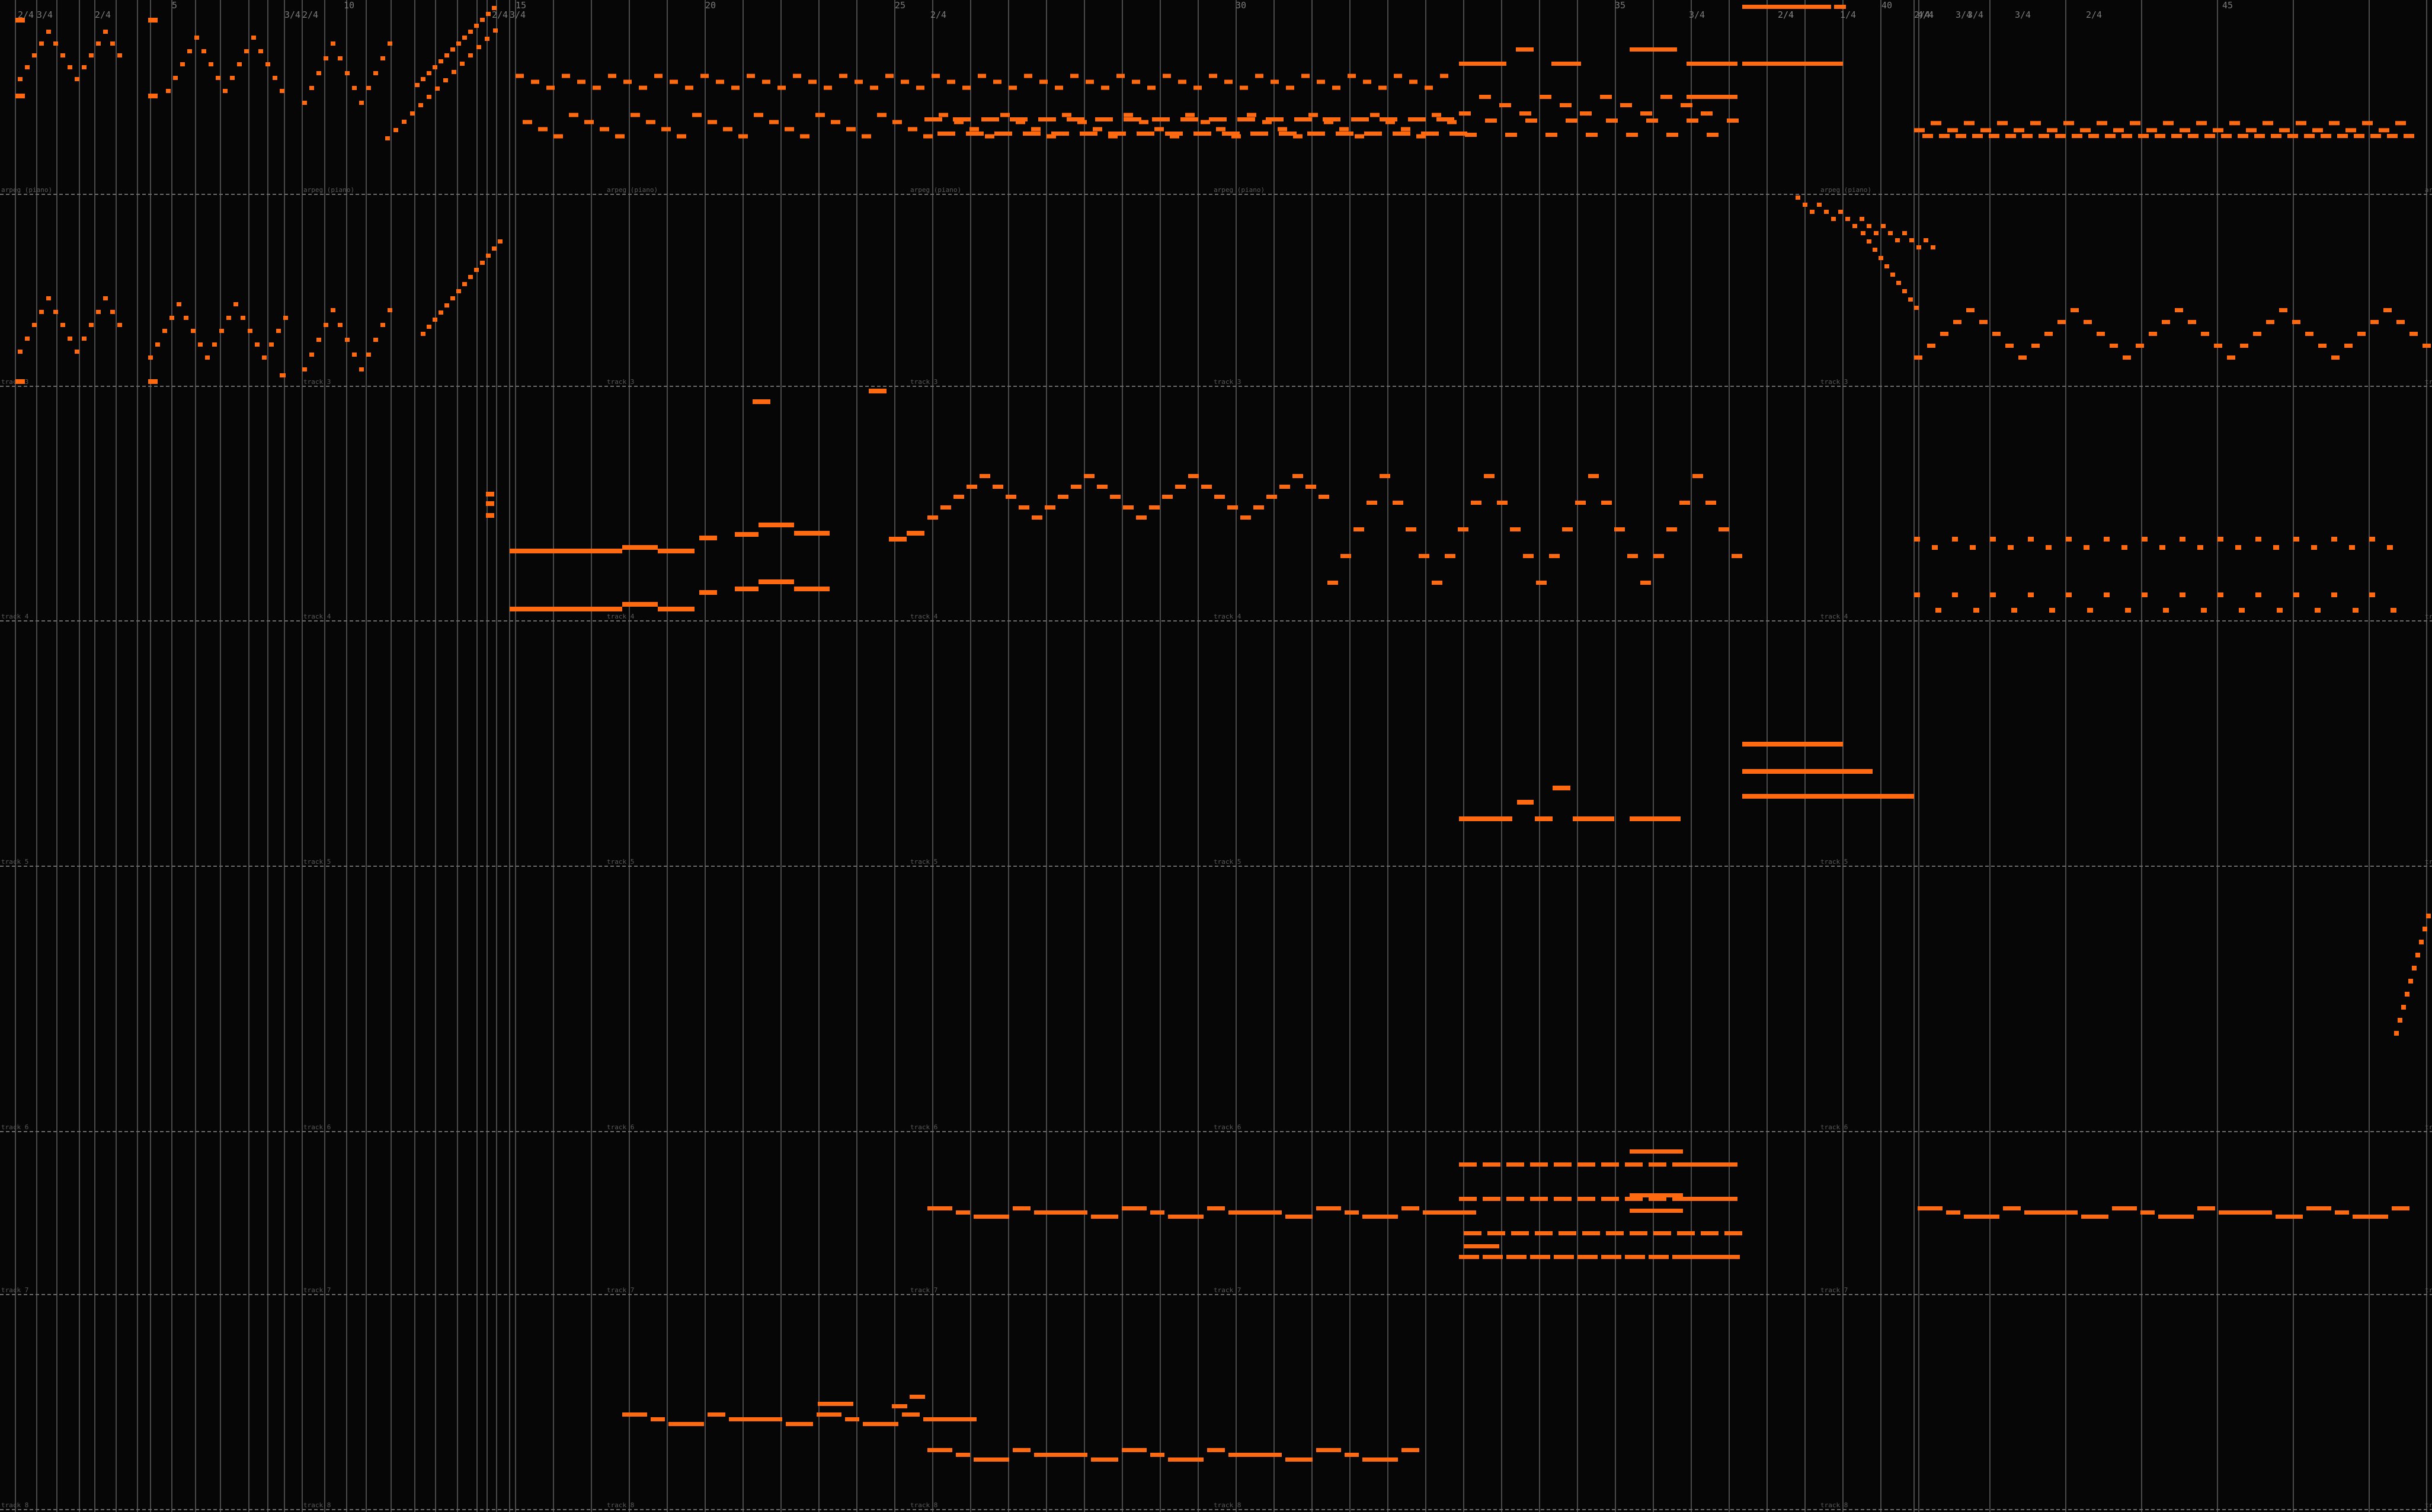 This screenshot has height=1512, width=2432. I want to click on bar-number: 15, so click(521, 5).